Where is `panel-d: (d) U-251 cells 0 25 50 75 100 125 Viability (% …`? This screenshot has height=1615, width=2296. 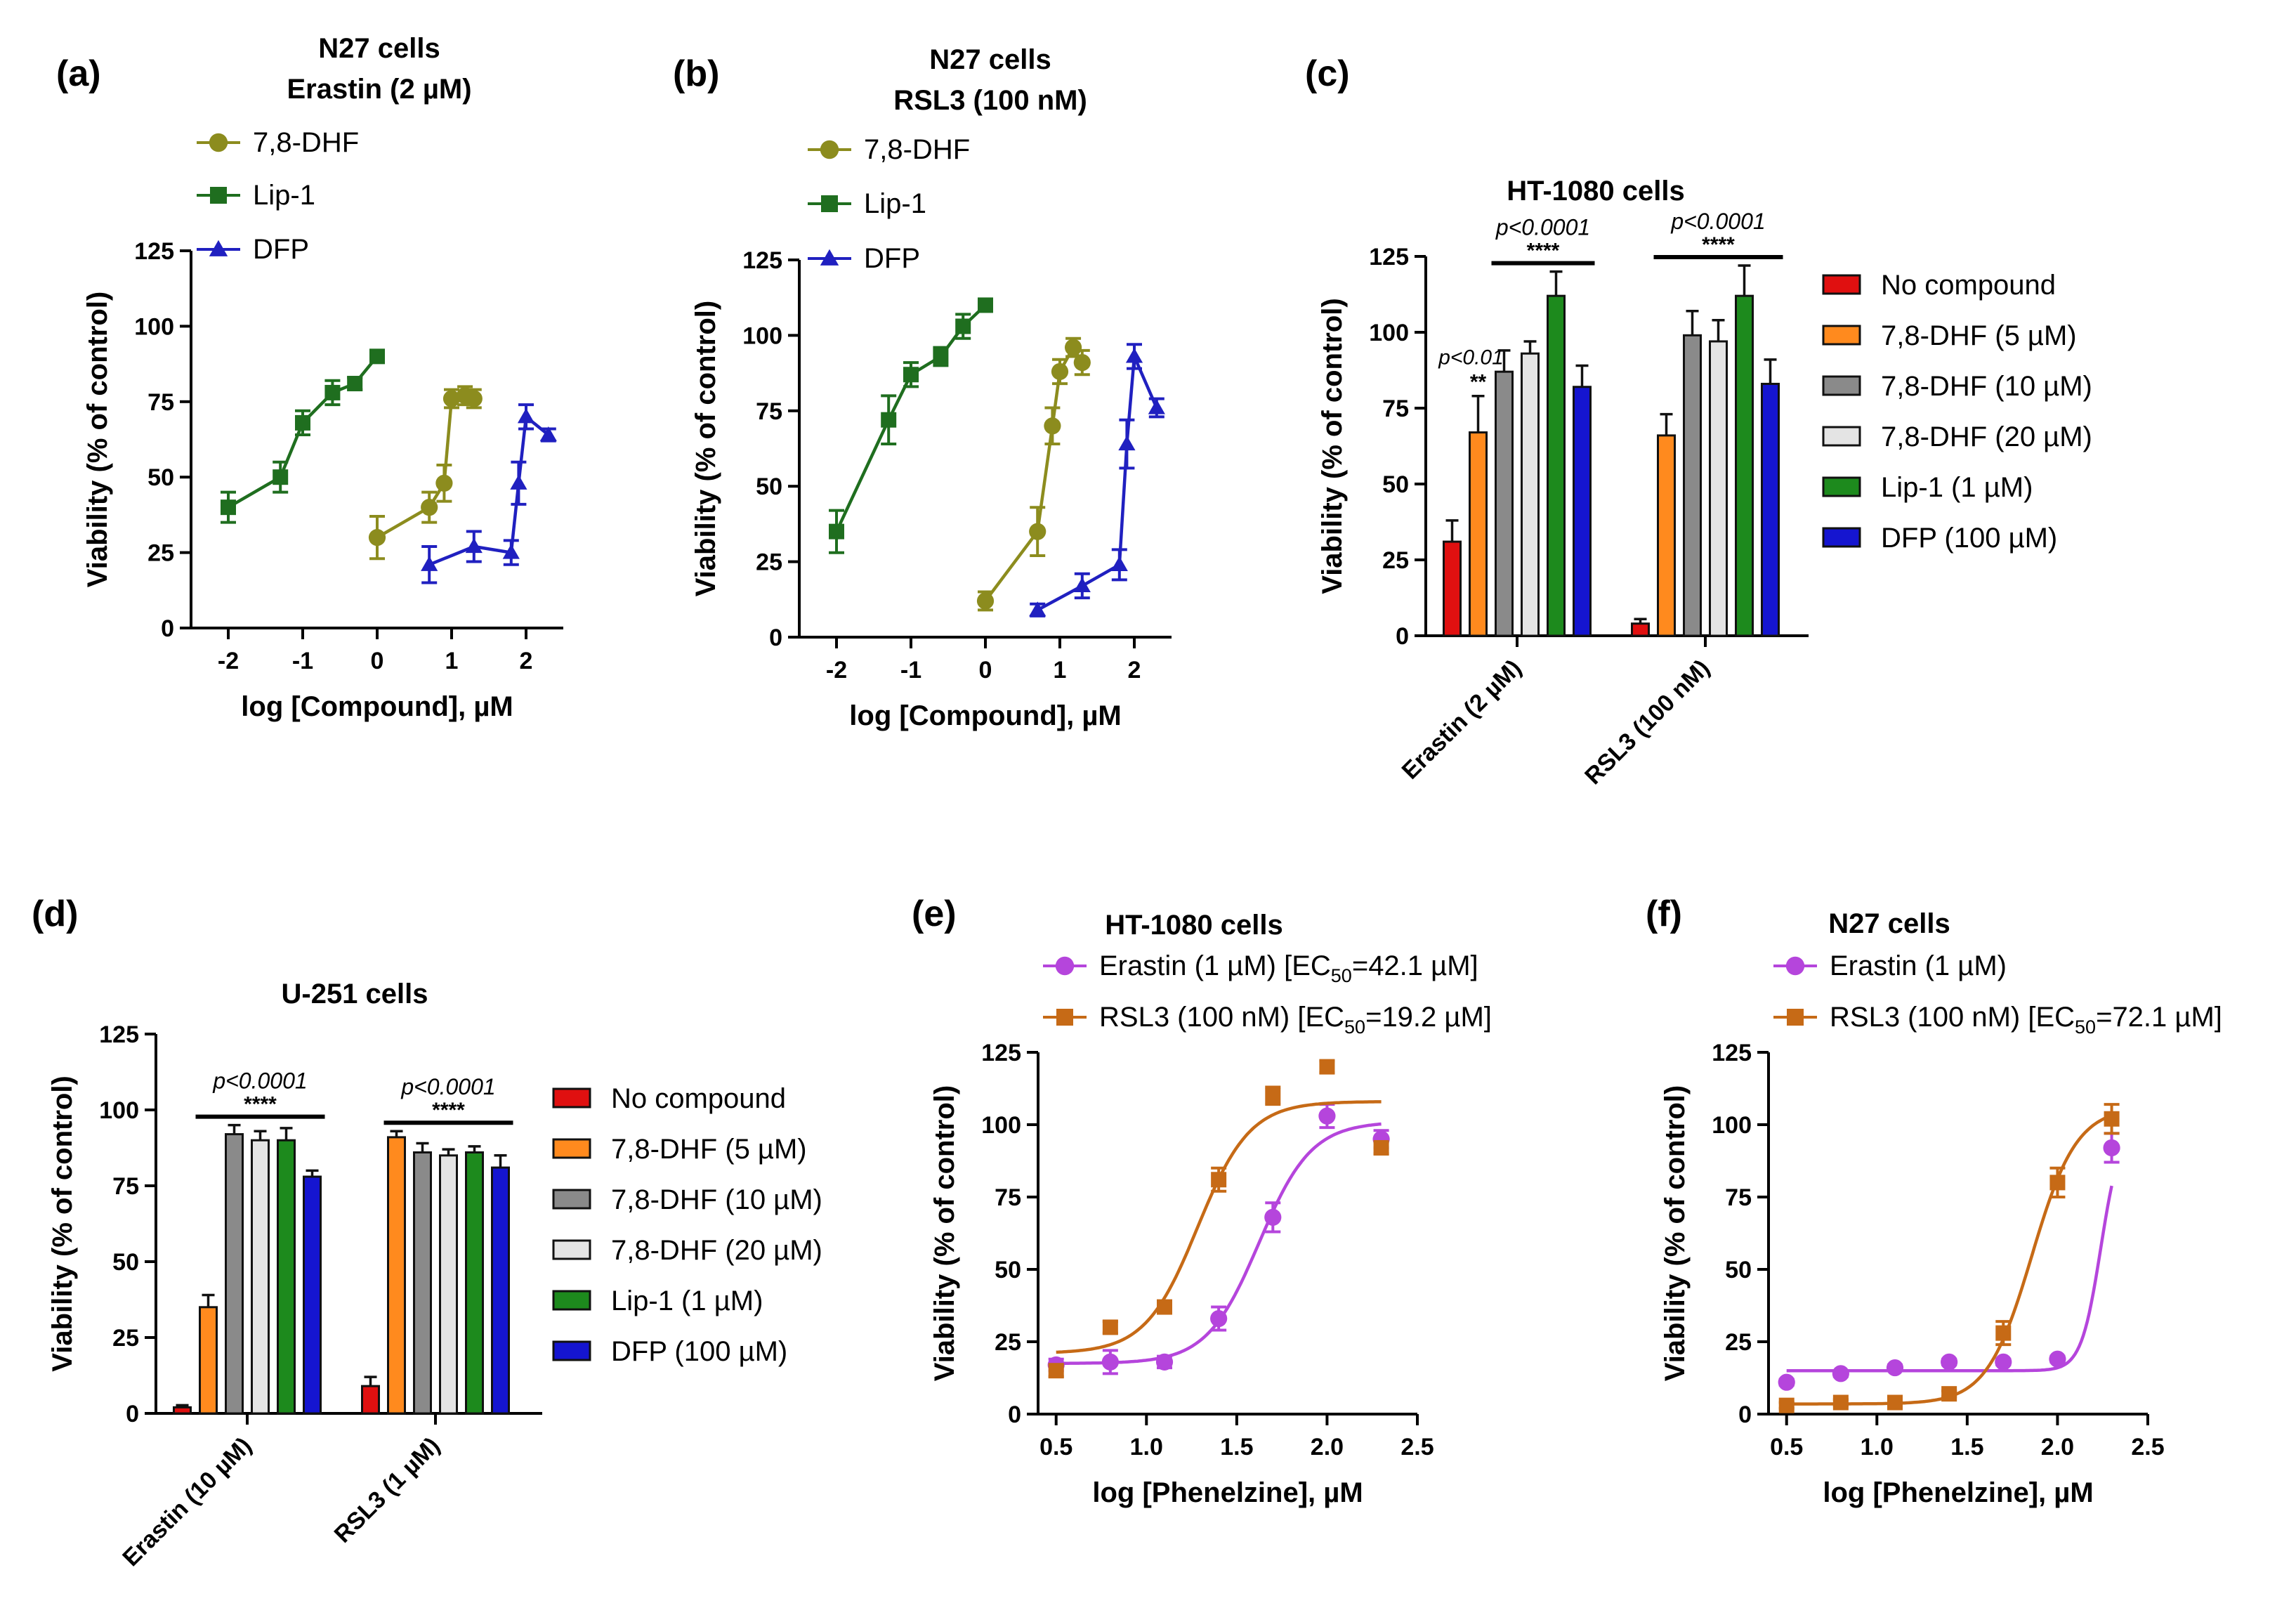
panel-d: (d) U-251 cells 0 25 50 75 100 125 Viability (% … is located at coordinates (427, 1232).